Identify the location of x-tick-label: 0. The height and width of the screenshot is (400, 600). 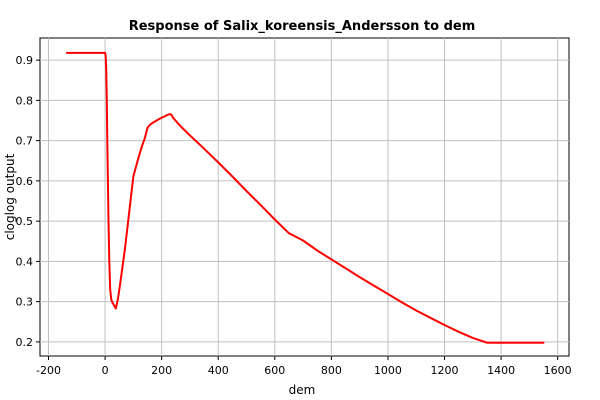
(105, 370).